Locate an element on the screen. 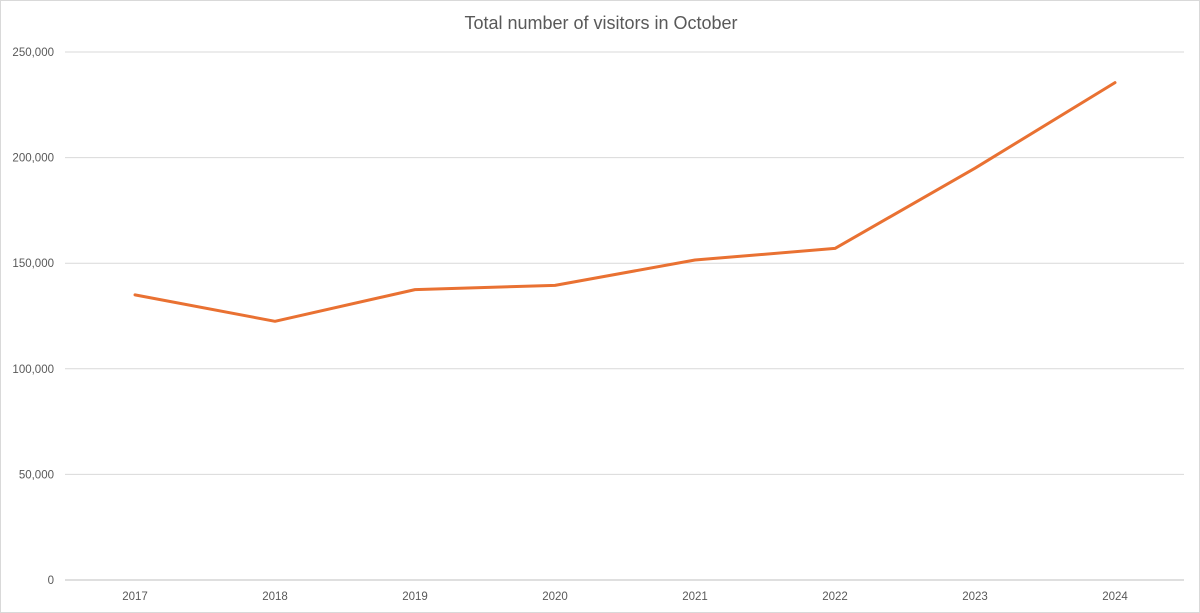  x-tick-label: 2021 is located at coordinates (695, 597).